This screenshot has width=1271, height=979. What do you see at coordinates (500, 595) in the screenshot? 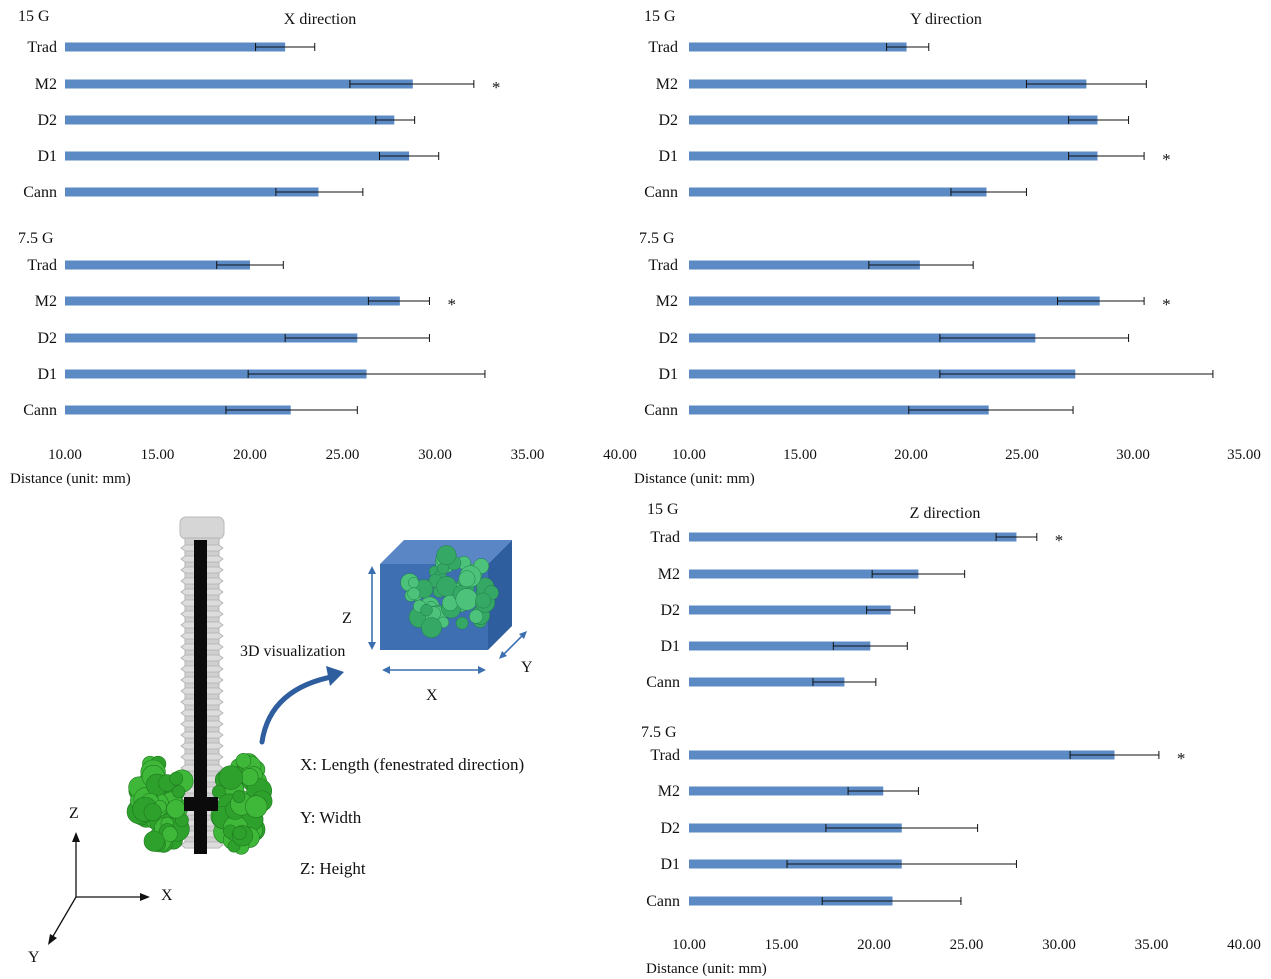
I see `cube-side-face` at bounding box center [500, 595].